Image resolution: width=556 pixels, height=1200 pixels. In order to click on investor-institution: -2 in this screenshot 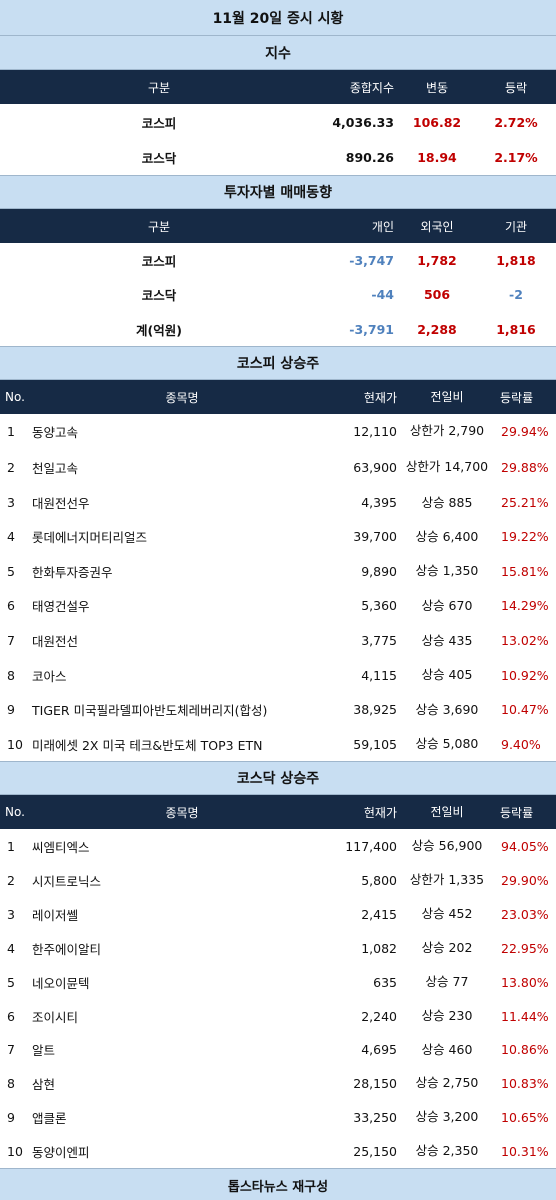, I will do `click(516, 294)`.